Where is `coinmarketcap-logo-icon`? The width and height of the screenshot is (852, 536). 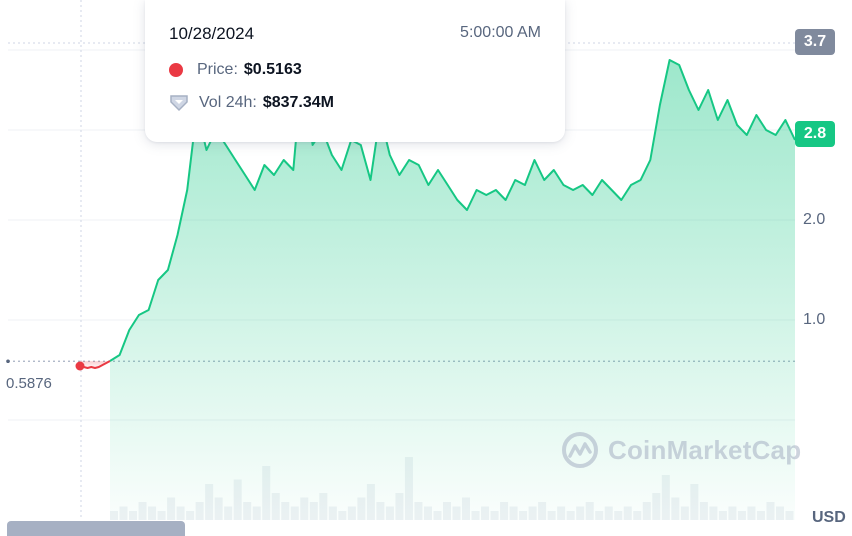
coinmarketcap-logo-icon is located at coordinates (580, 450).